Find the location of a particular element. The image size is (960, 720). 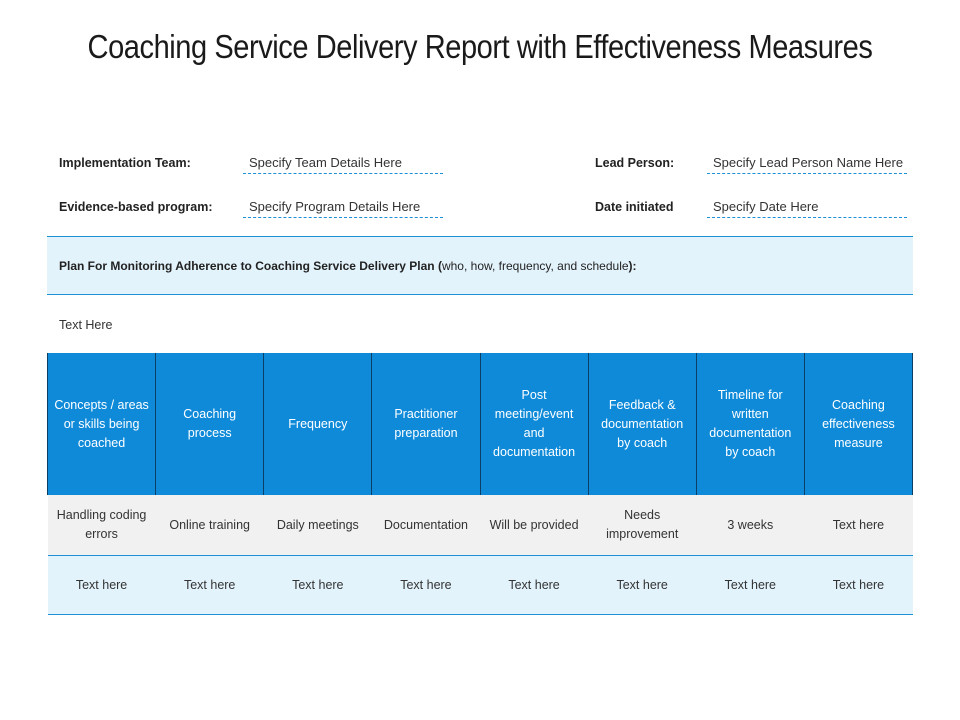

evidence-program-label: Evidence-based program: is located at coordinates (136, 207).